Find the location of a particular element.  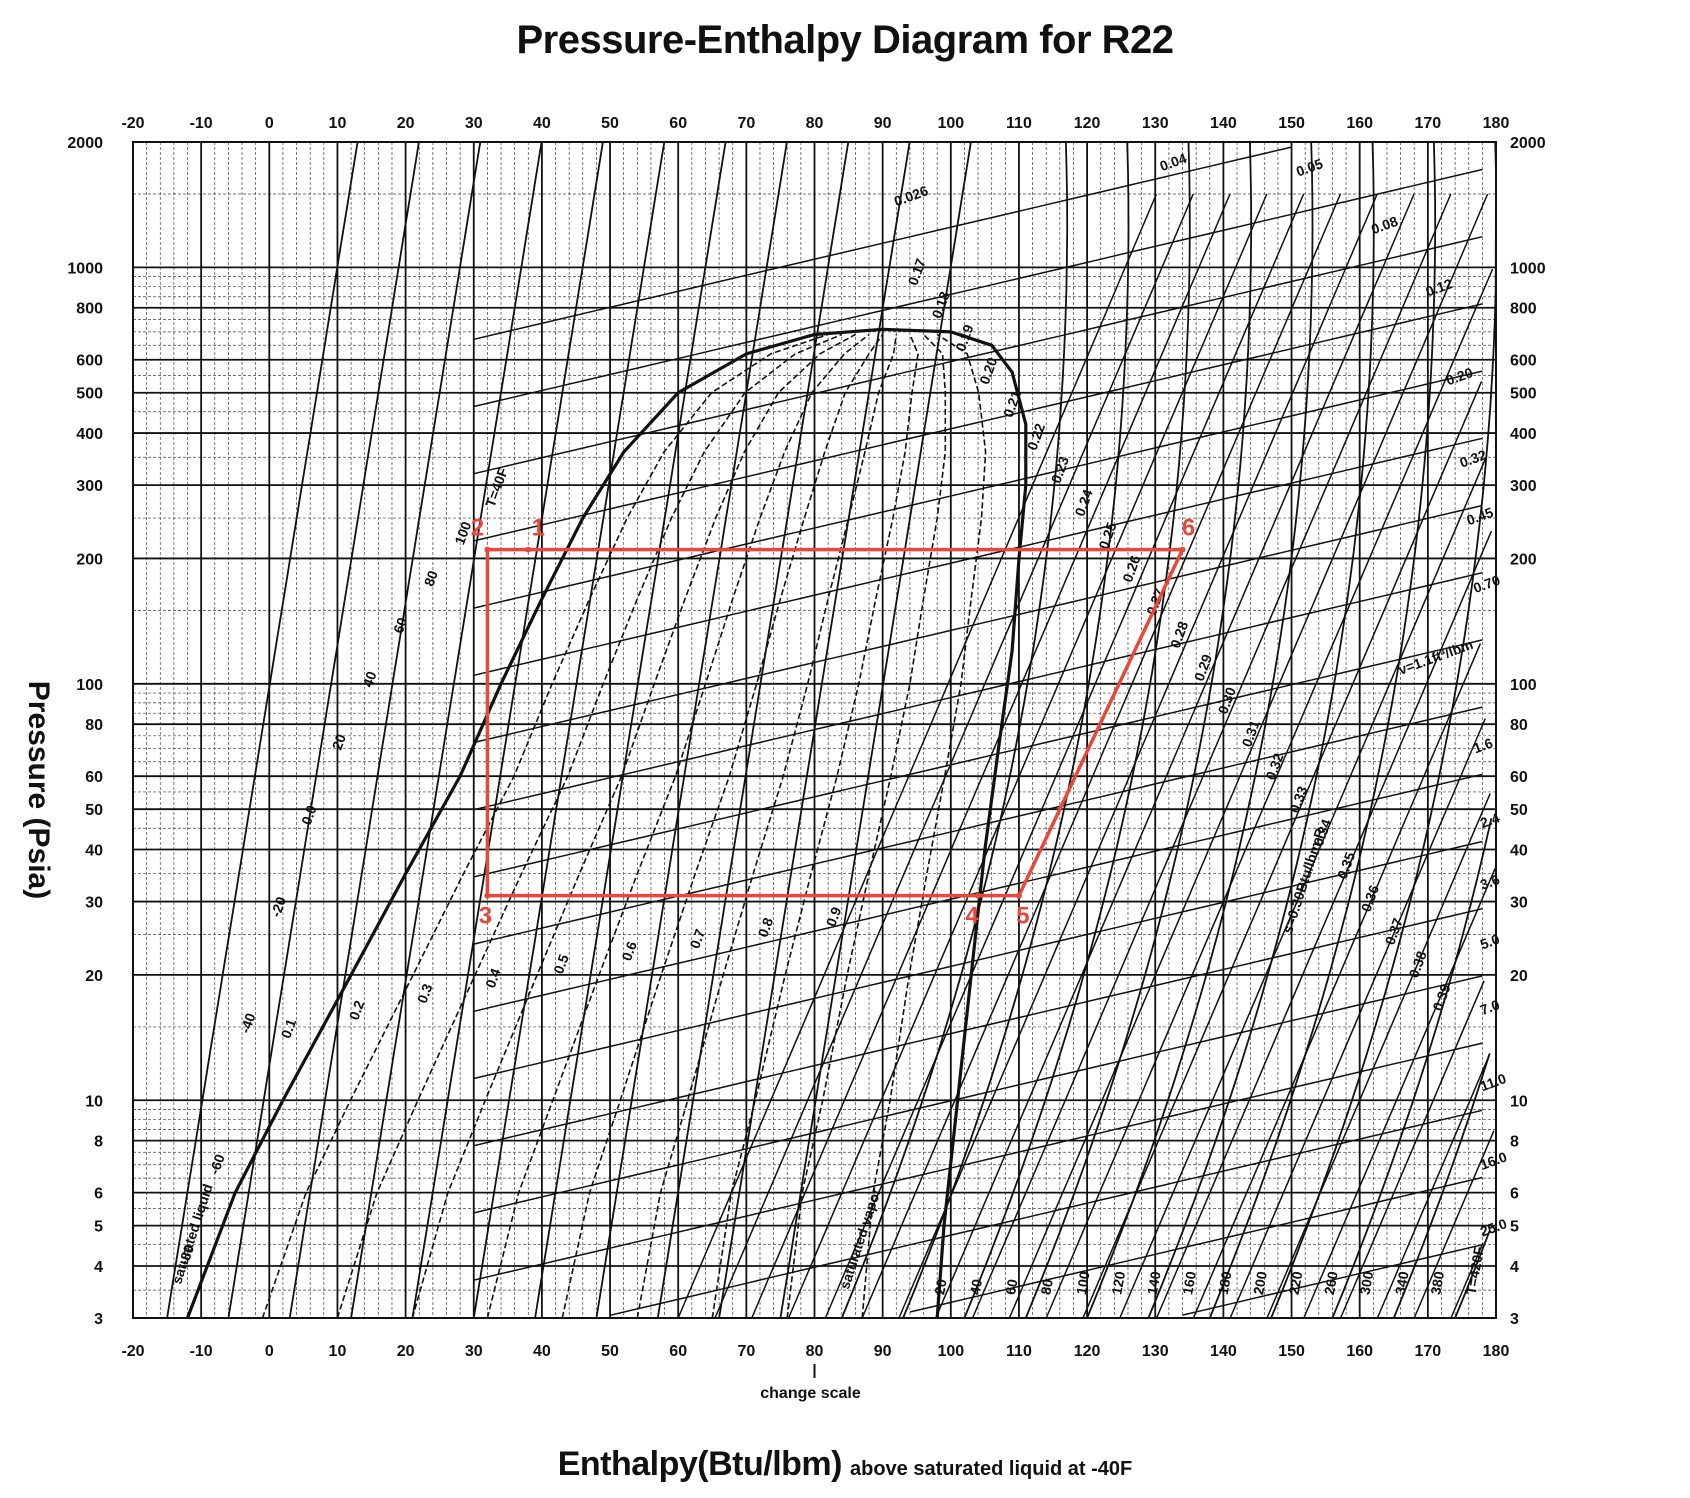

entropy-label: 0.22 is located at coordinates (1036, 436).